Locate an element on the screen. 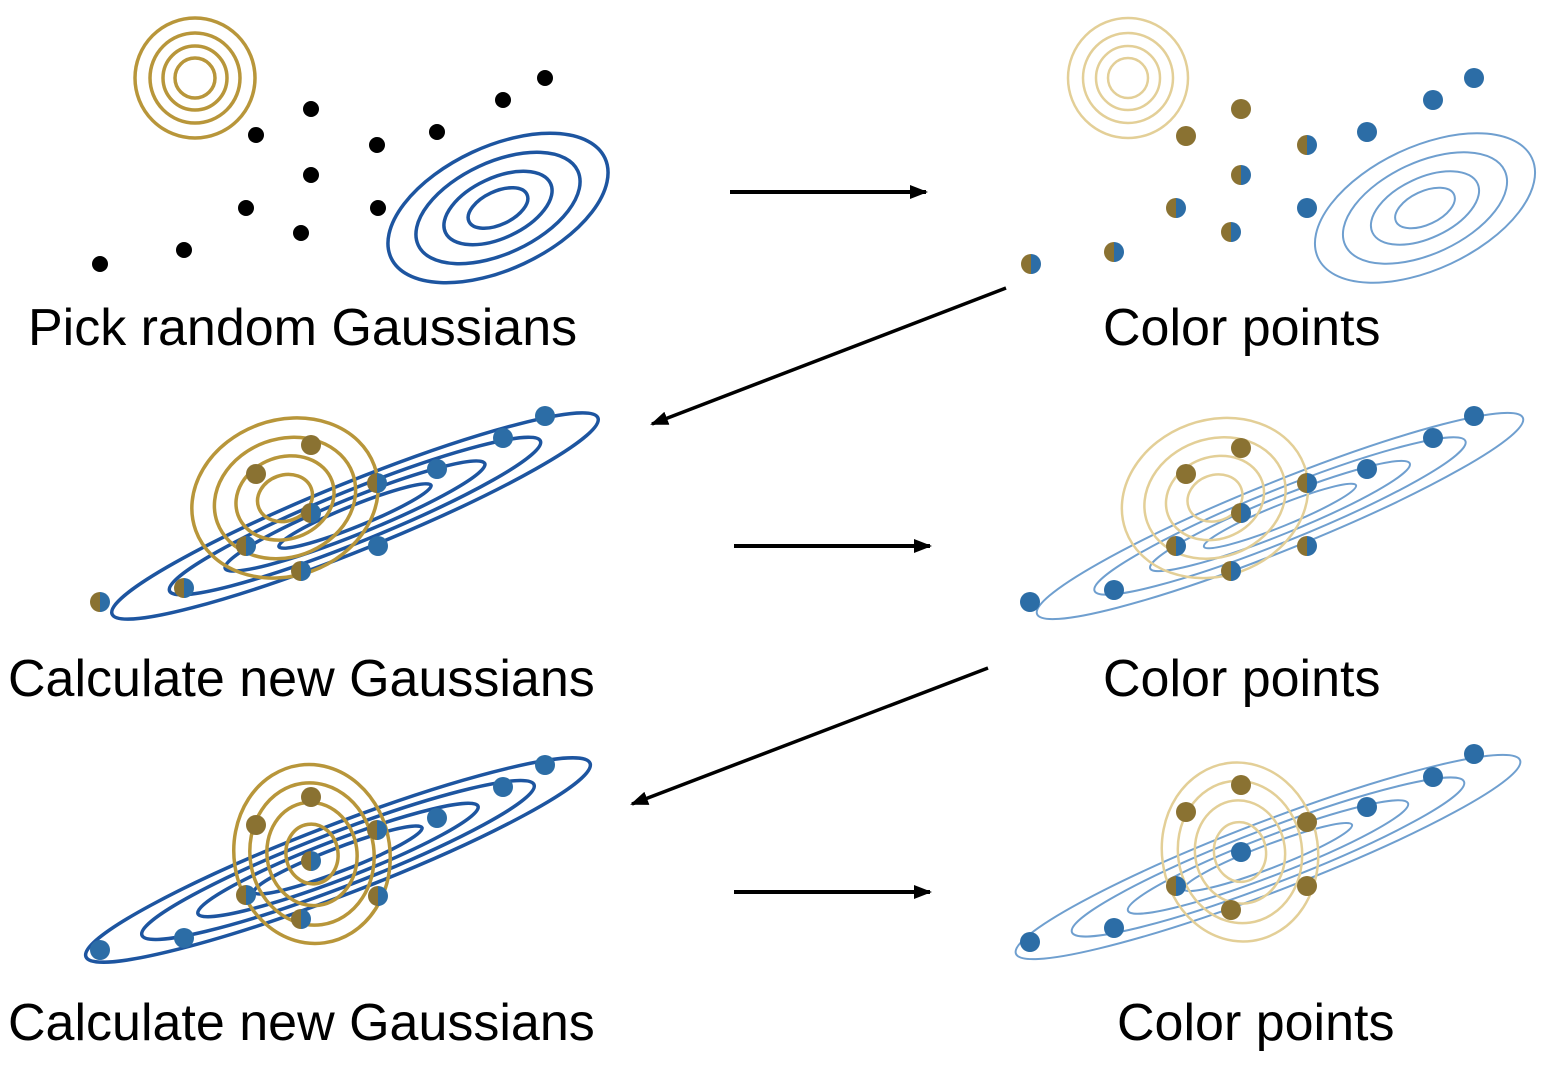 Image resolution: width=1562 pixels, height=1080 pixels. caption-color-points-1: Color points is located at coordinates (1241, 328).